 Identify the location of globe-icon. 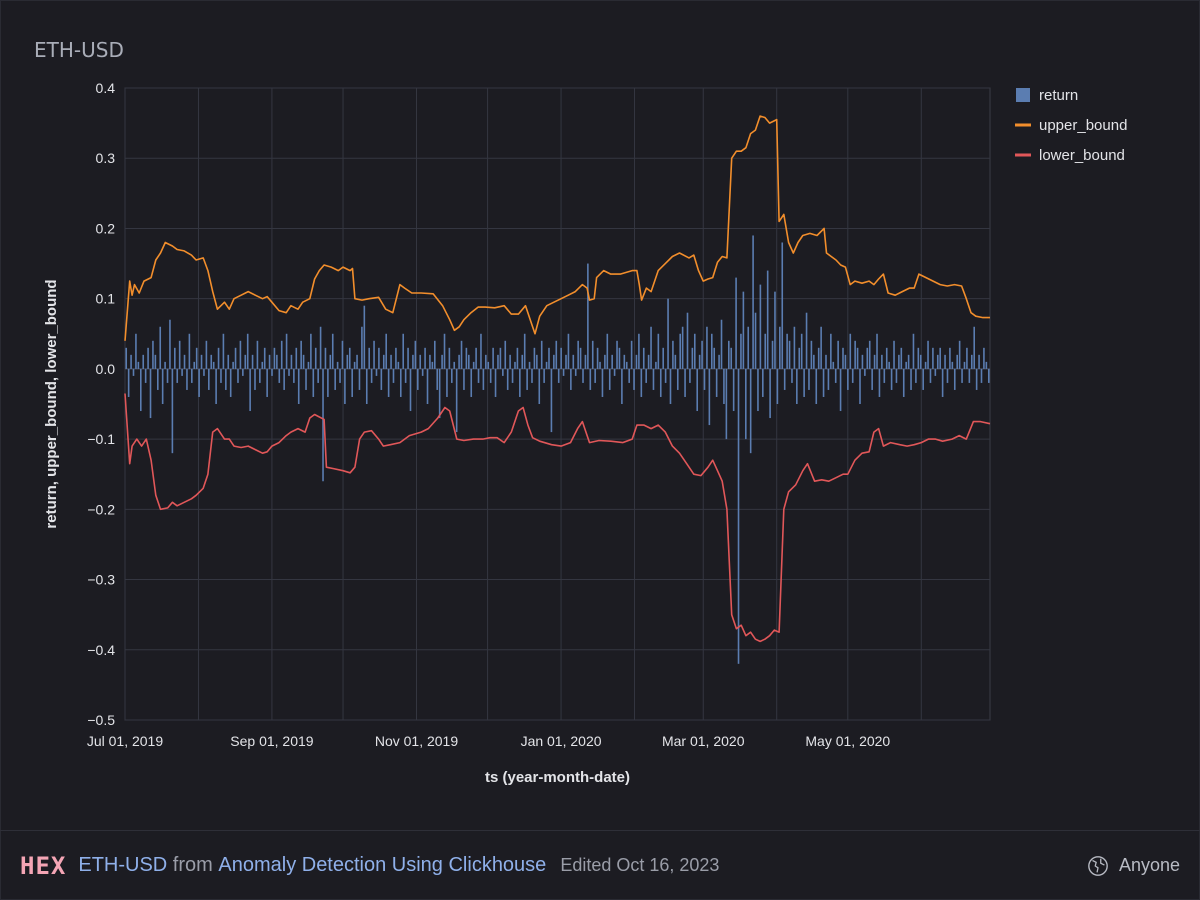
(1098, 865).